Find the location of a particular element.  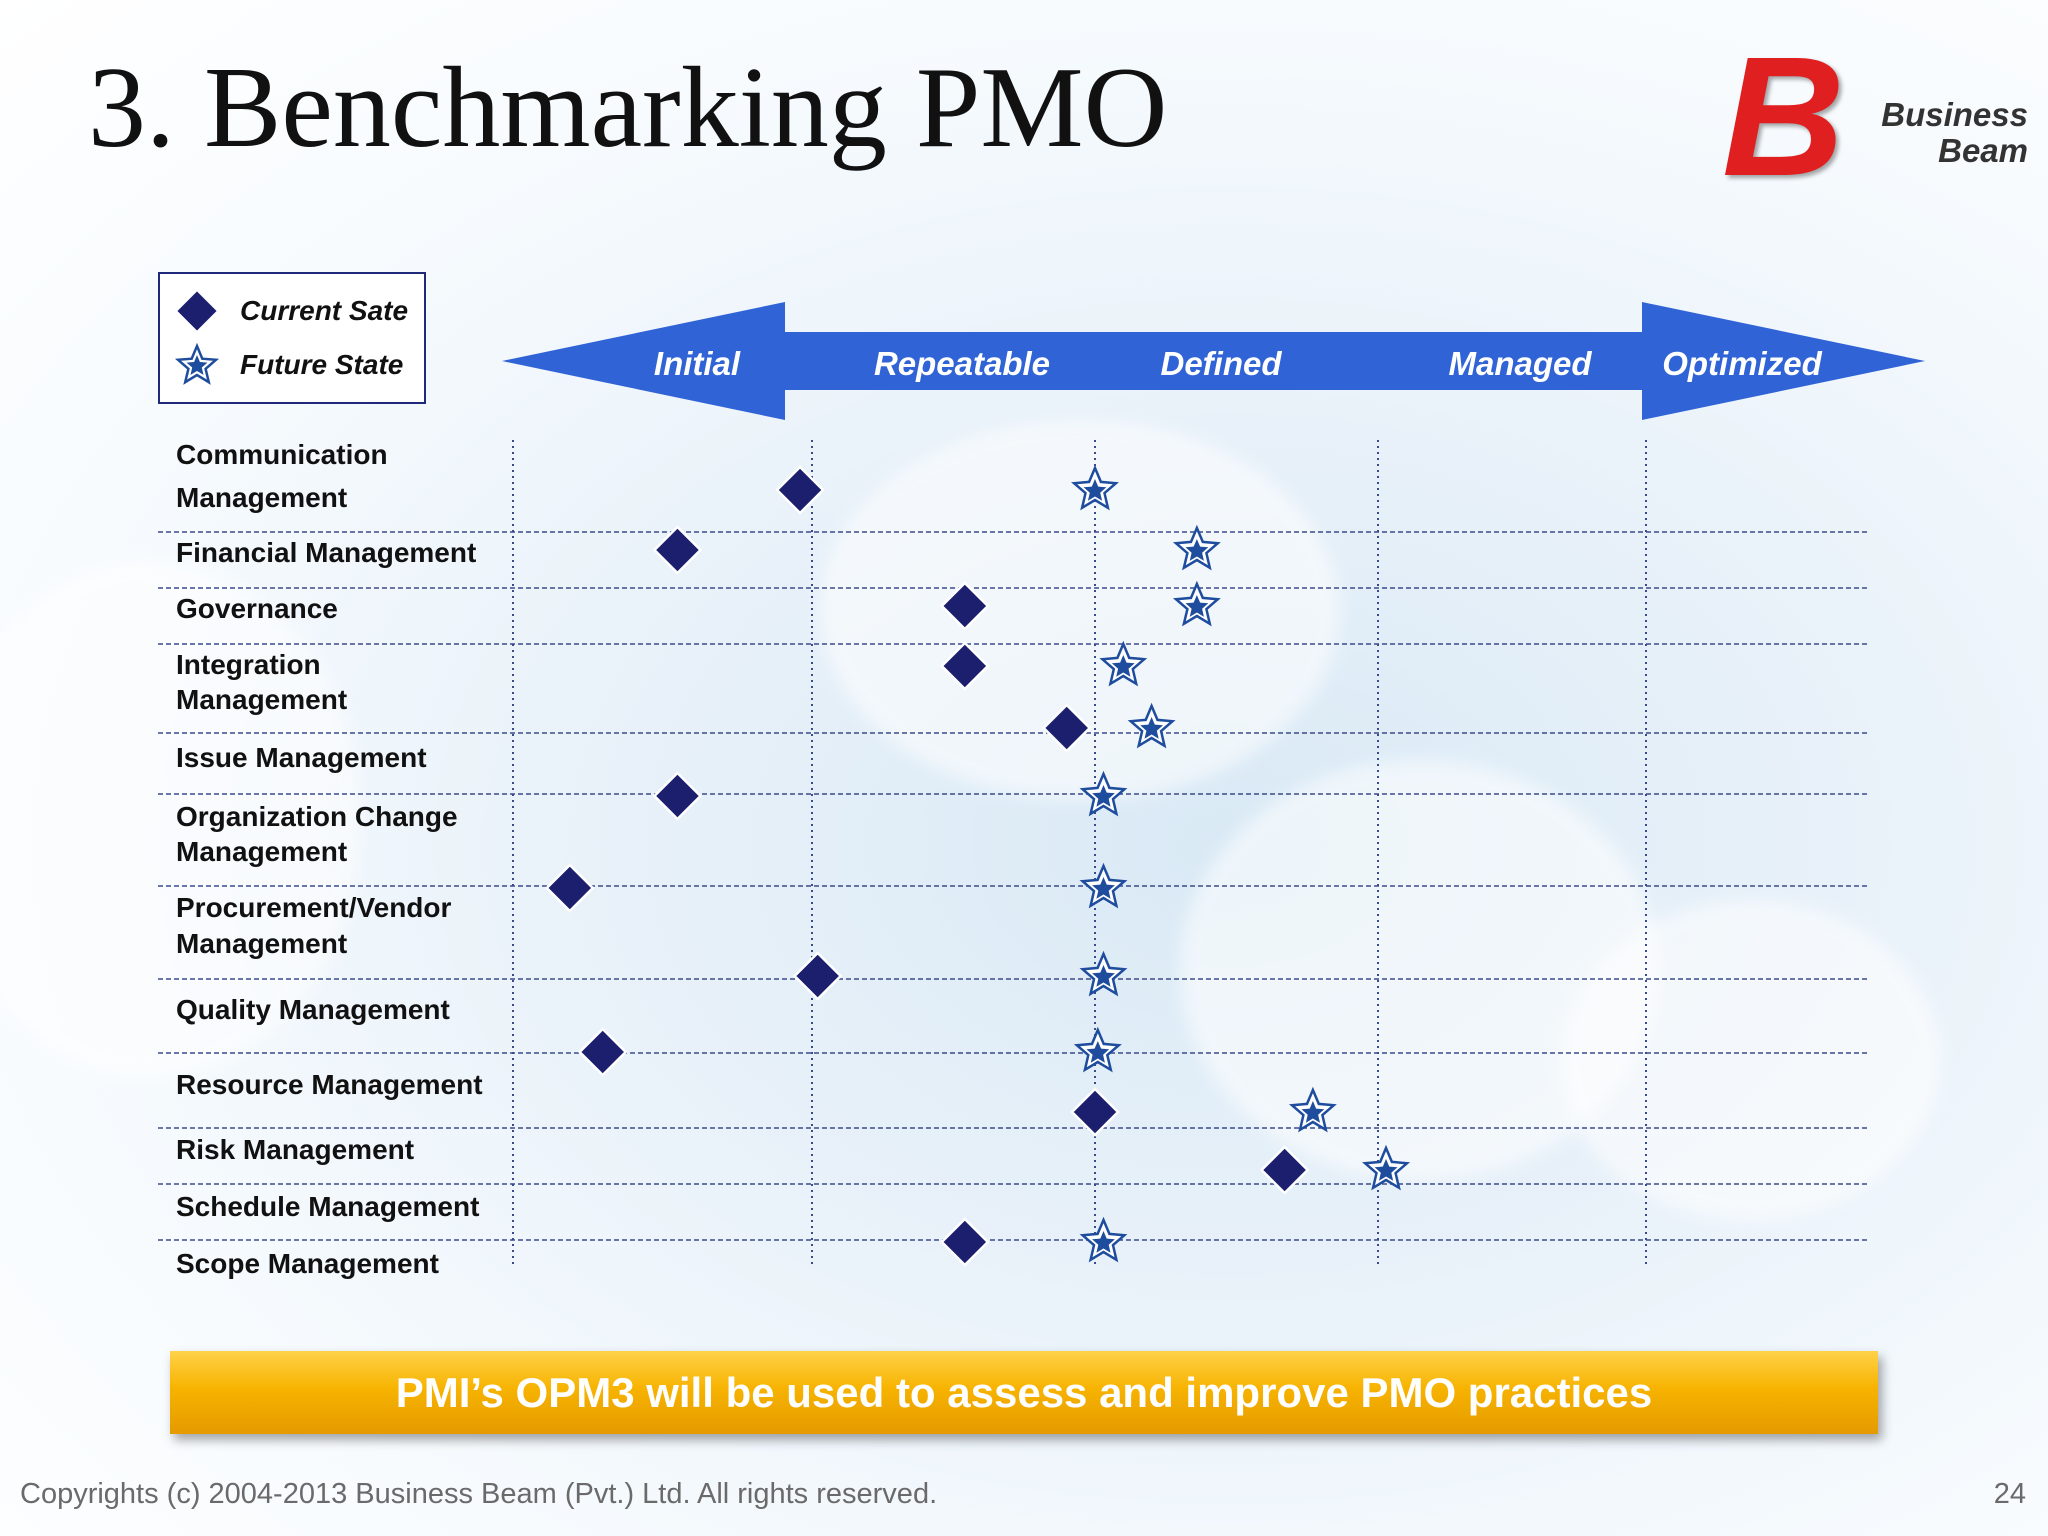

legend-item-future: Future State is located at coordinates (288, 365).